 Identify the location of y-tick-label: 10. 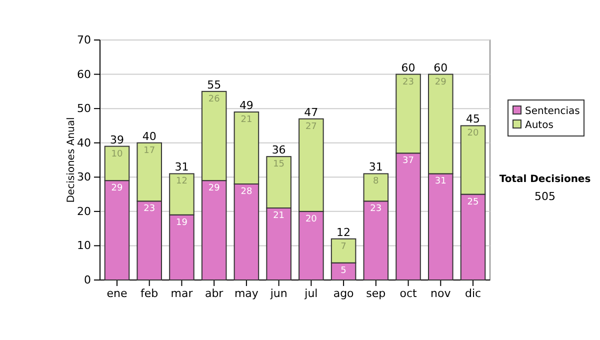
(84, 245).